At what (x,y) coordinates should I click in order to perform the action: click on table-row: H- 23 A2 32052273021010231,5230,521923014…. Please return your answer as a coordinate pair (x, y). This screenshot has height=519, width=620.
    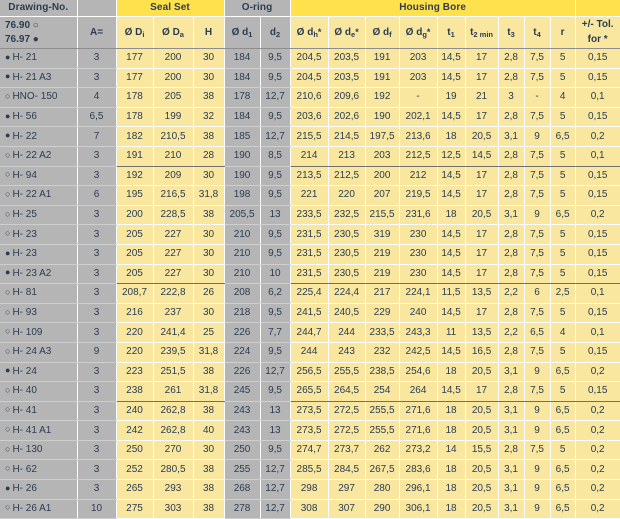
    Looking at the image, I should click on (310, 274).